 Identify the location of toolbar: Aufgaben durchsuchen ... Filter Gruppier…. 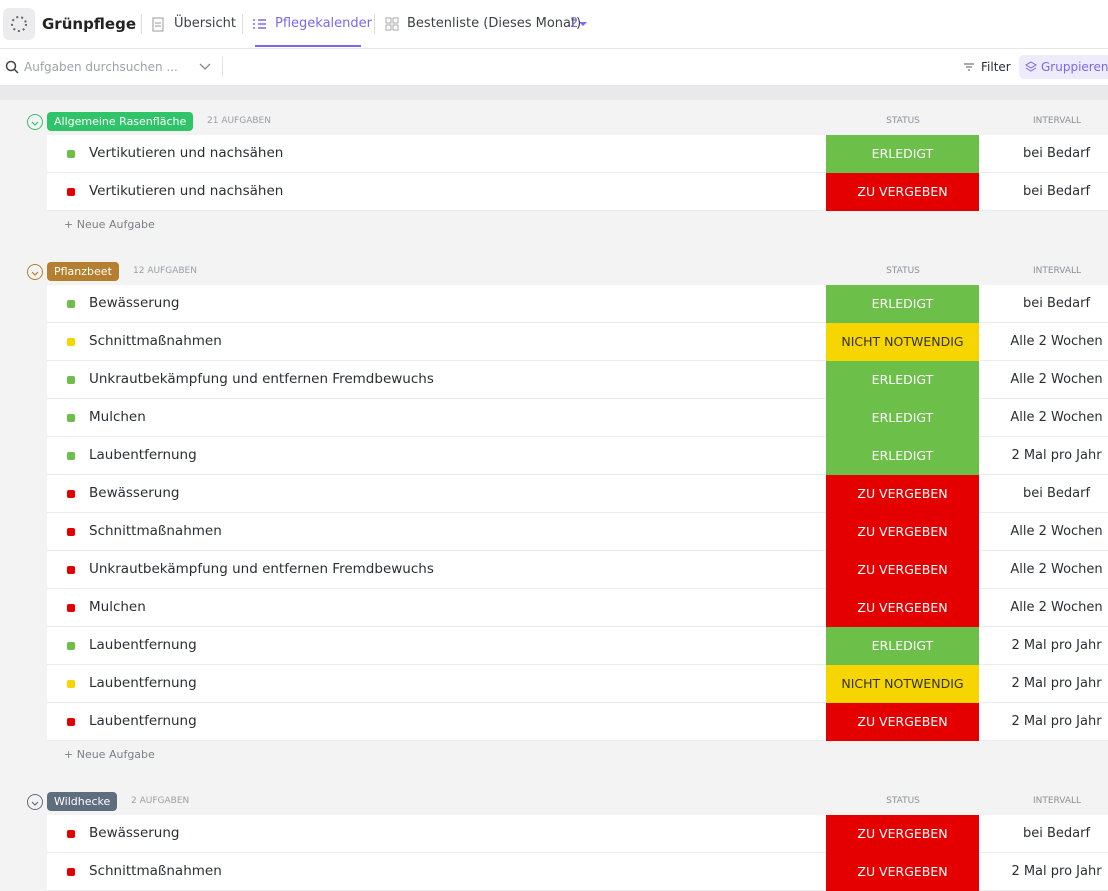
(554, 67).